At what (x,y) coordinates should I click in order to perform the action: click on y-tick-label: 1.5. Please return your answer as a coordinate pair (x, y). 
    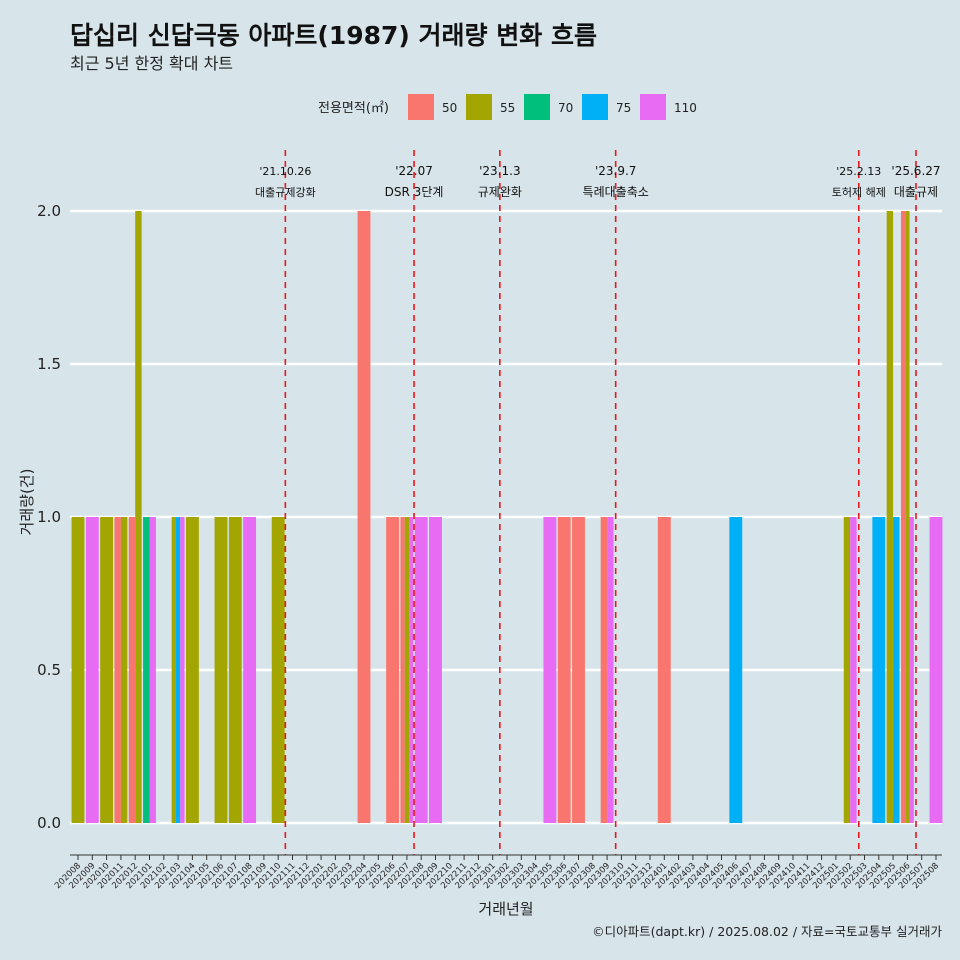
    Looking at the image, I should click on (49, 364).